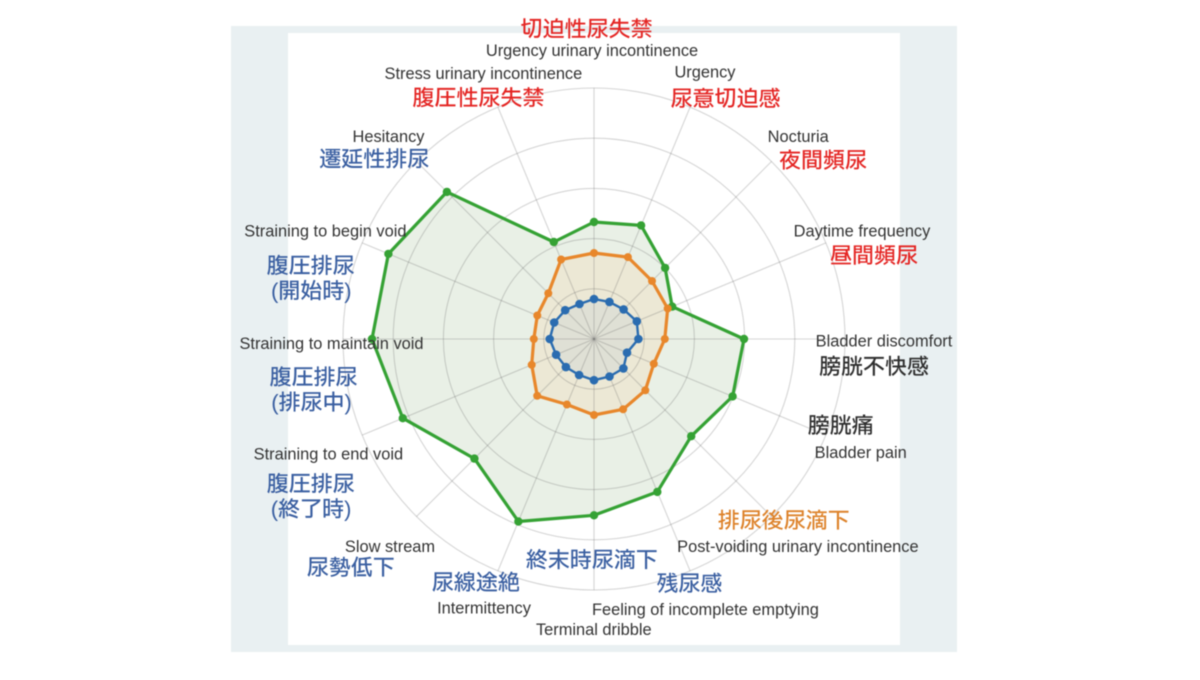  I want to click on svg-text: Straining to begin void, so click(325, 232).